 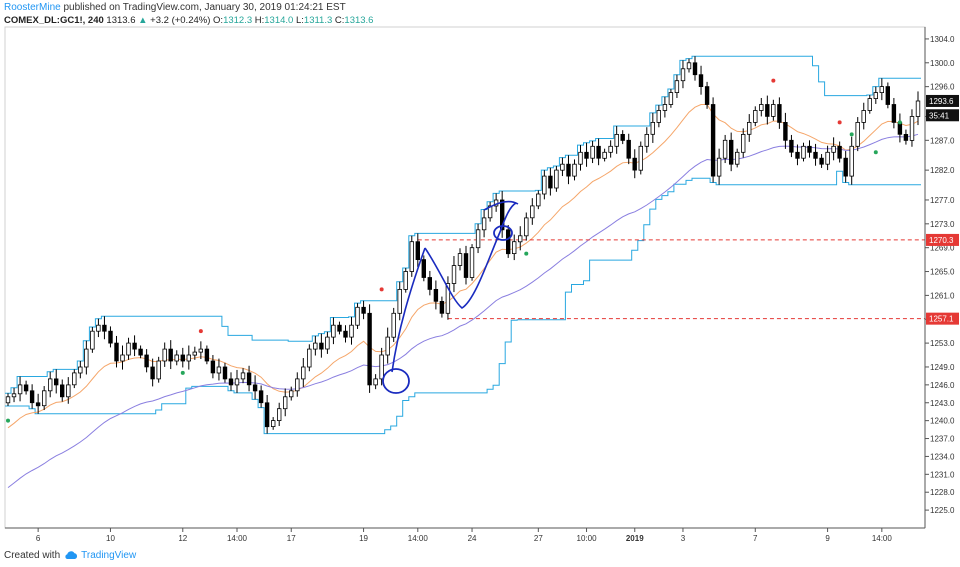 I want to click on time-tick-label: 10, so click(x=110, y=538).